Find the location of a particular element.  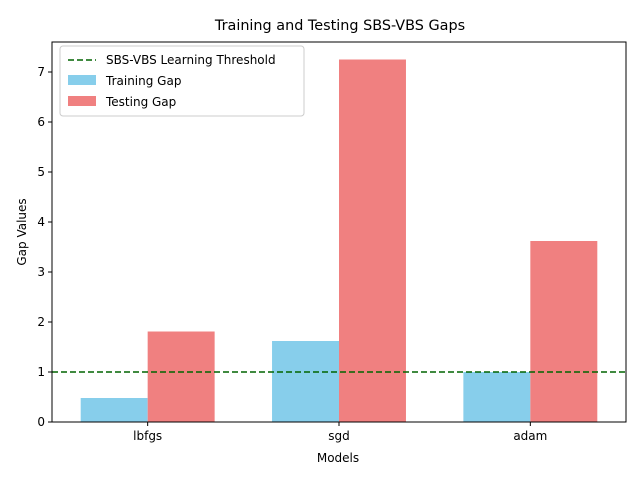

legend-swatch-training is located at coordinates (82, 80).